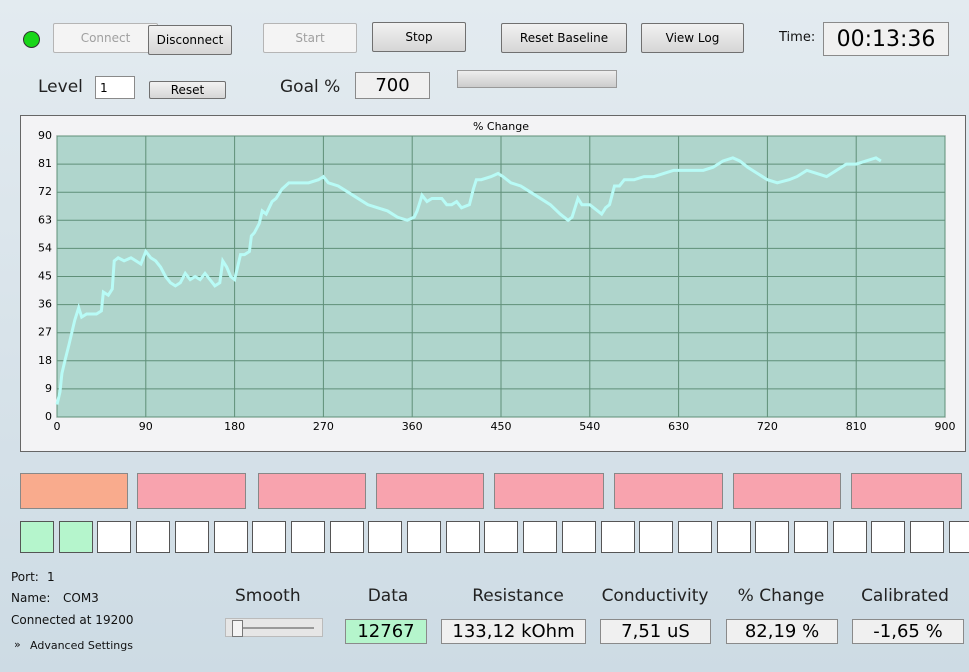 This screenshot has width=969, height=672. What do you see at coordinates (268, 596) in the screenshot?
I see `smooth-label: Smooth` at bounding box center [268, 596].